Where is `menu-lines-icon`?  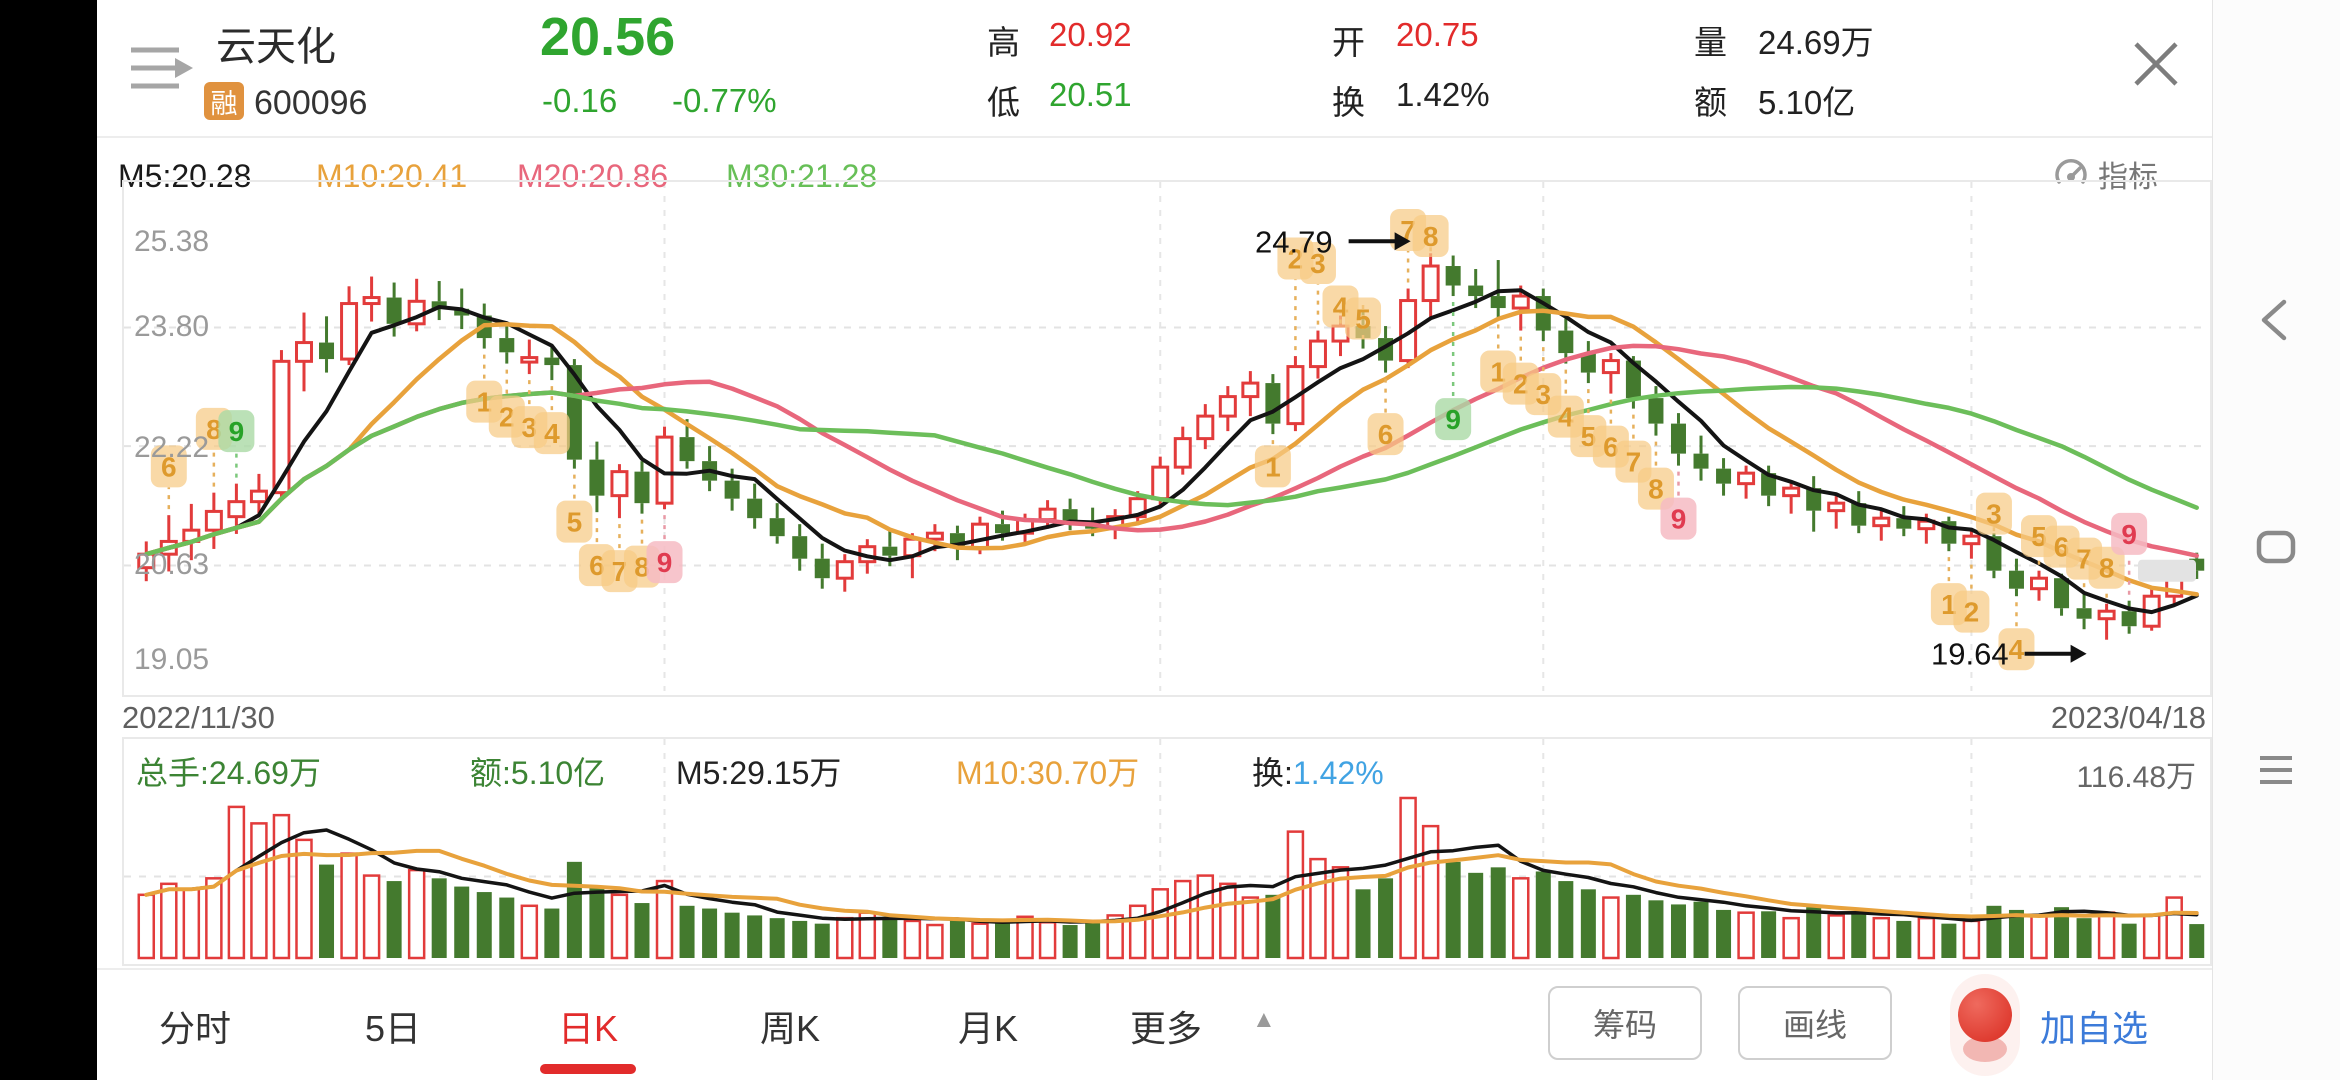 menu-lines-icon is located at coordinates (2276, 770).